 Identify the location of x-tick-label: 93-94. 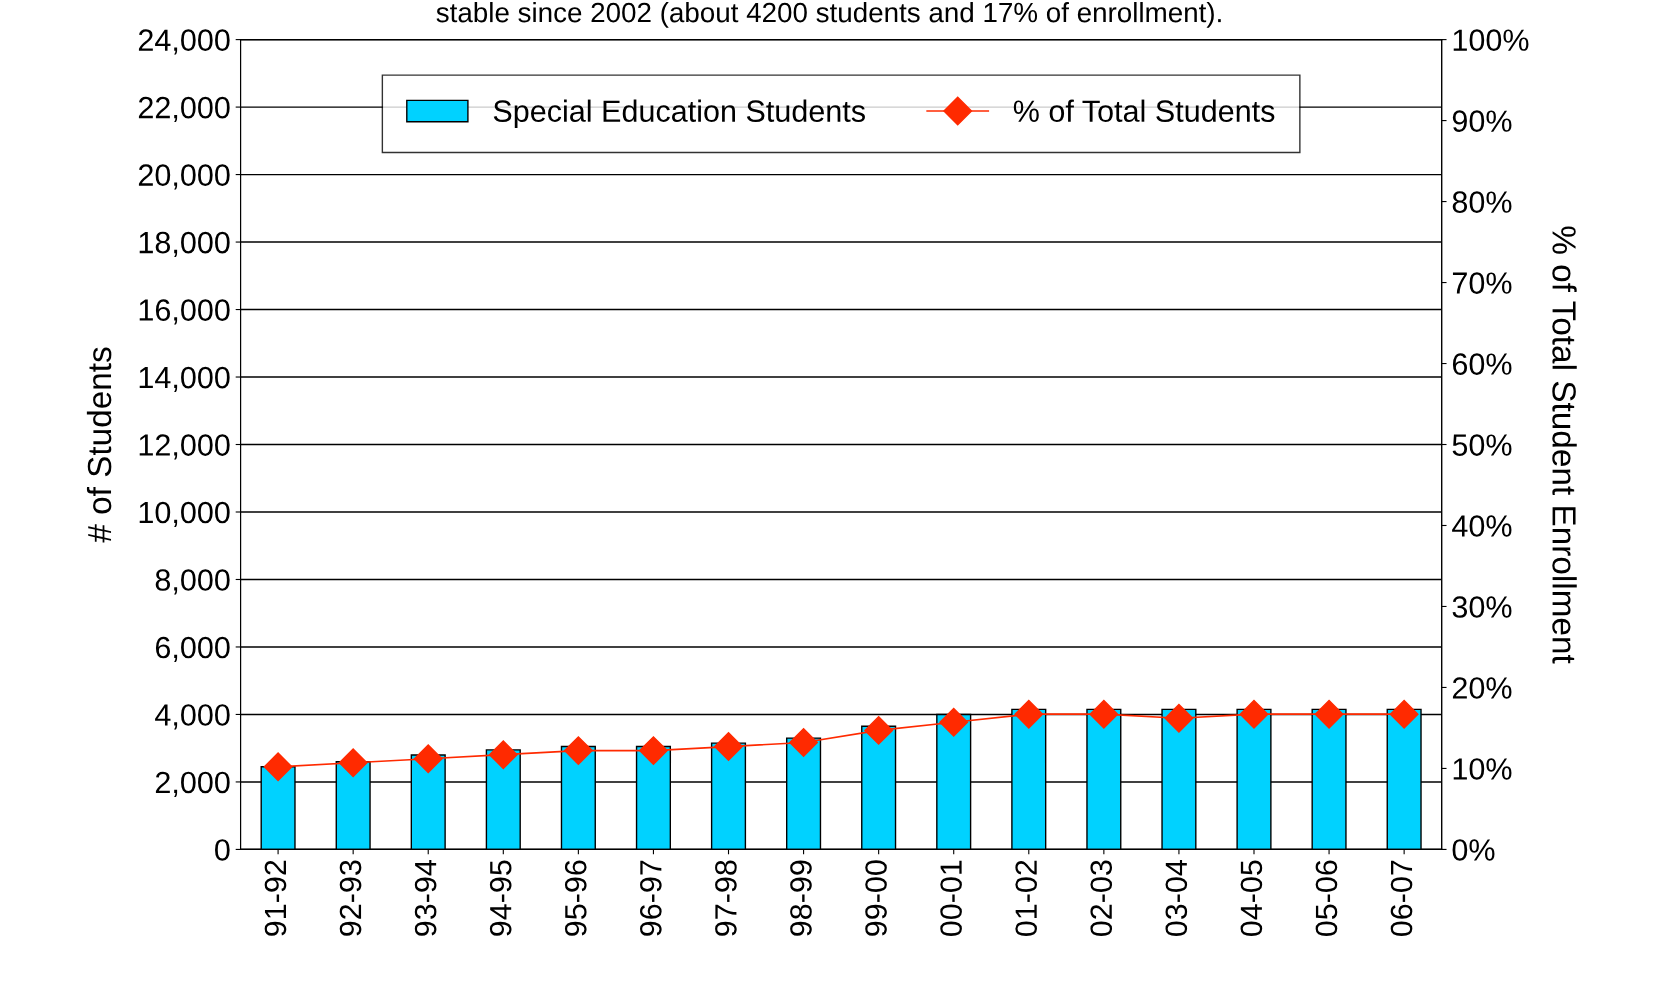
(425, 898).